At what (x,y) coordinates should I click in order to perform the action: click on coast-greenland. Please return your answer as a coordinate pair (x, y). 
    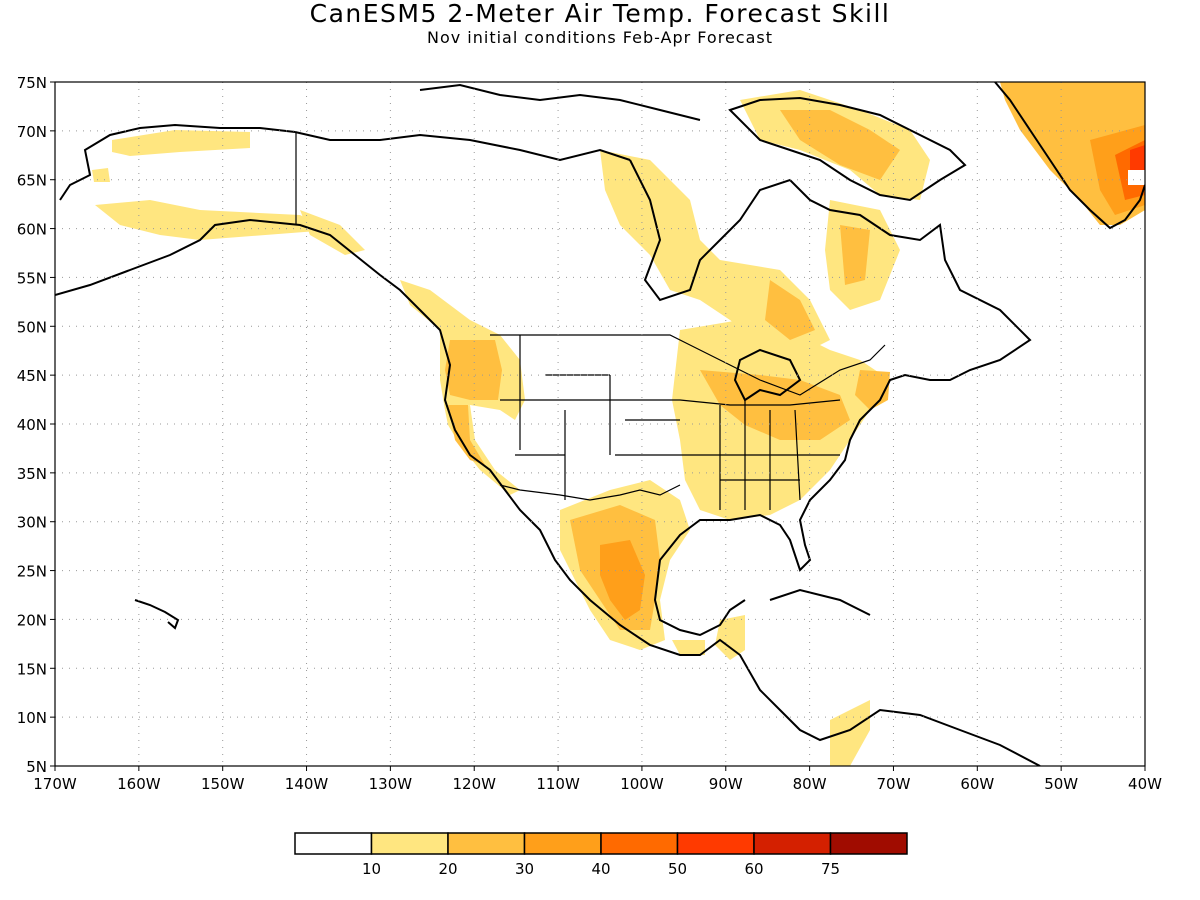
    Looking at the image, I should click on (1069, 156).